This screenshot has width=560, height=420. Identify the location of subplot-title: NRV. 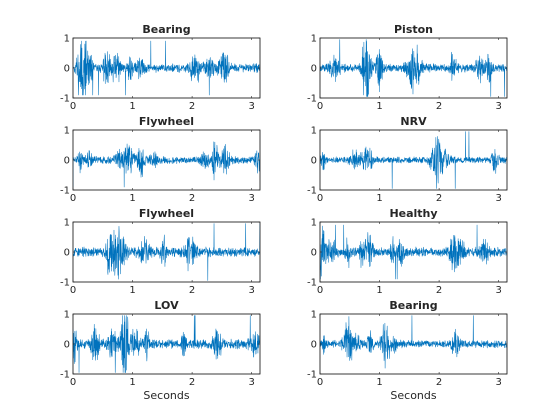
(413, 121).